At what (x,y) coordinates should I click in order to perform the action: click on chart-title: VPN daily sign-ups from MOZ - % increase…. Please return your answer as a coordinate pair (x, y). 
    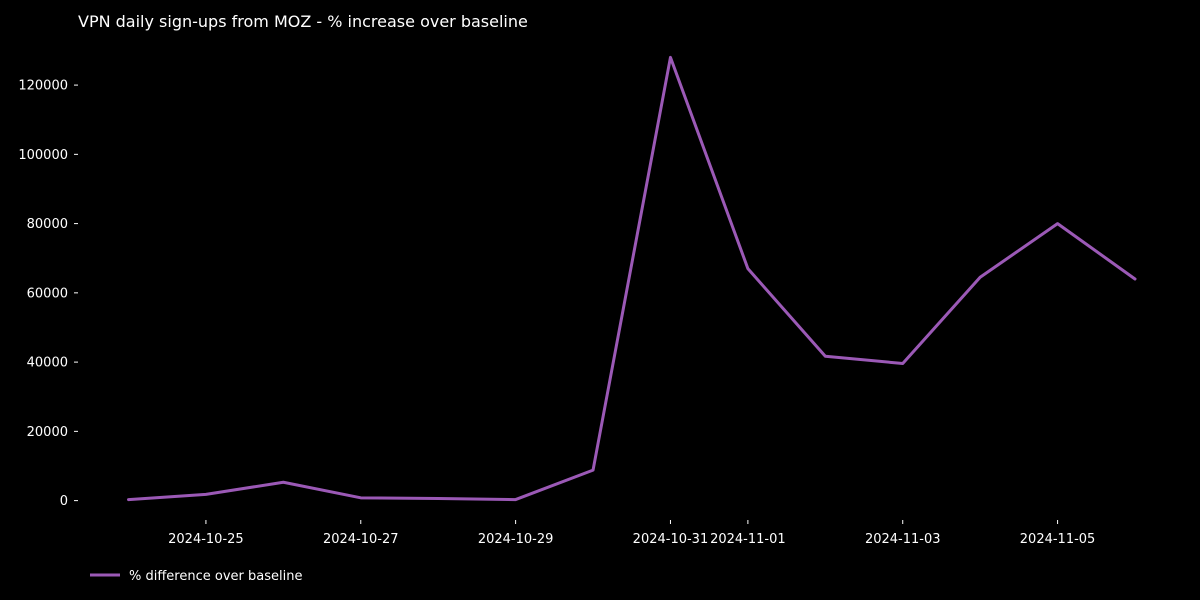
    Looking at the image, I should click on (303, 21).